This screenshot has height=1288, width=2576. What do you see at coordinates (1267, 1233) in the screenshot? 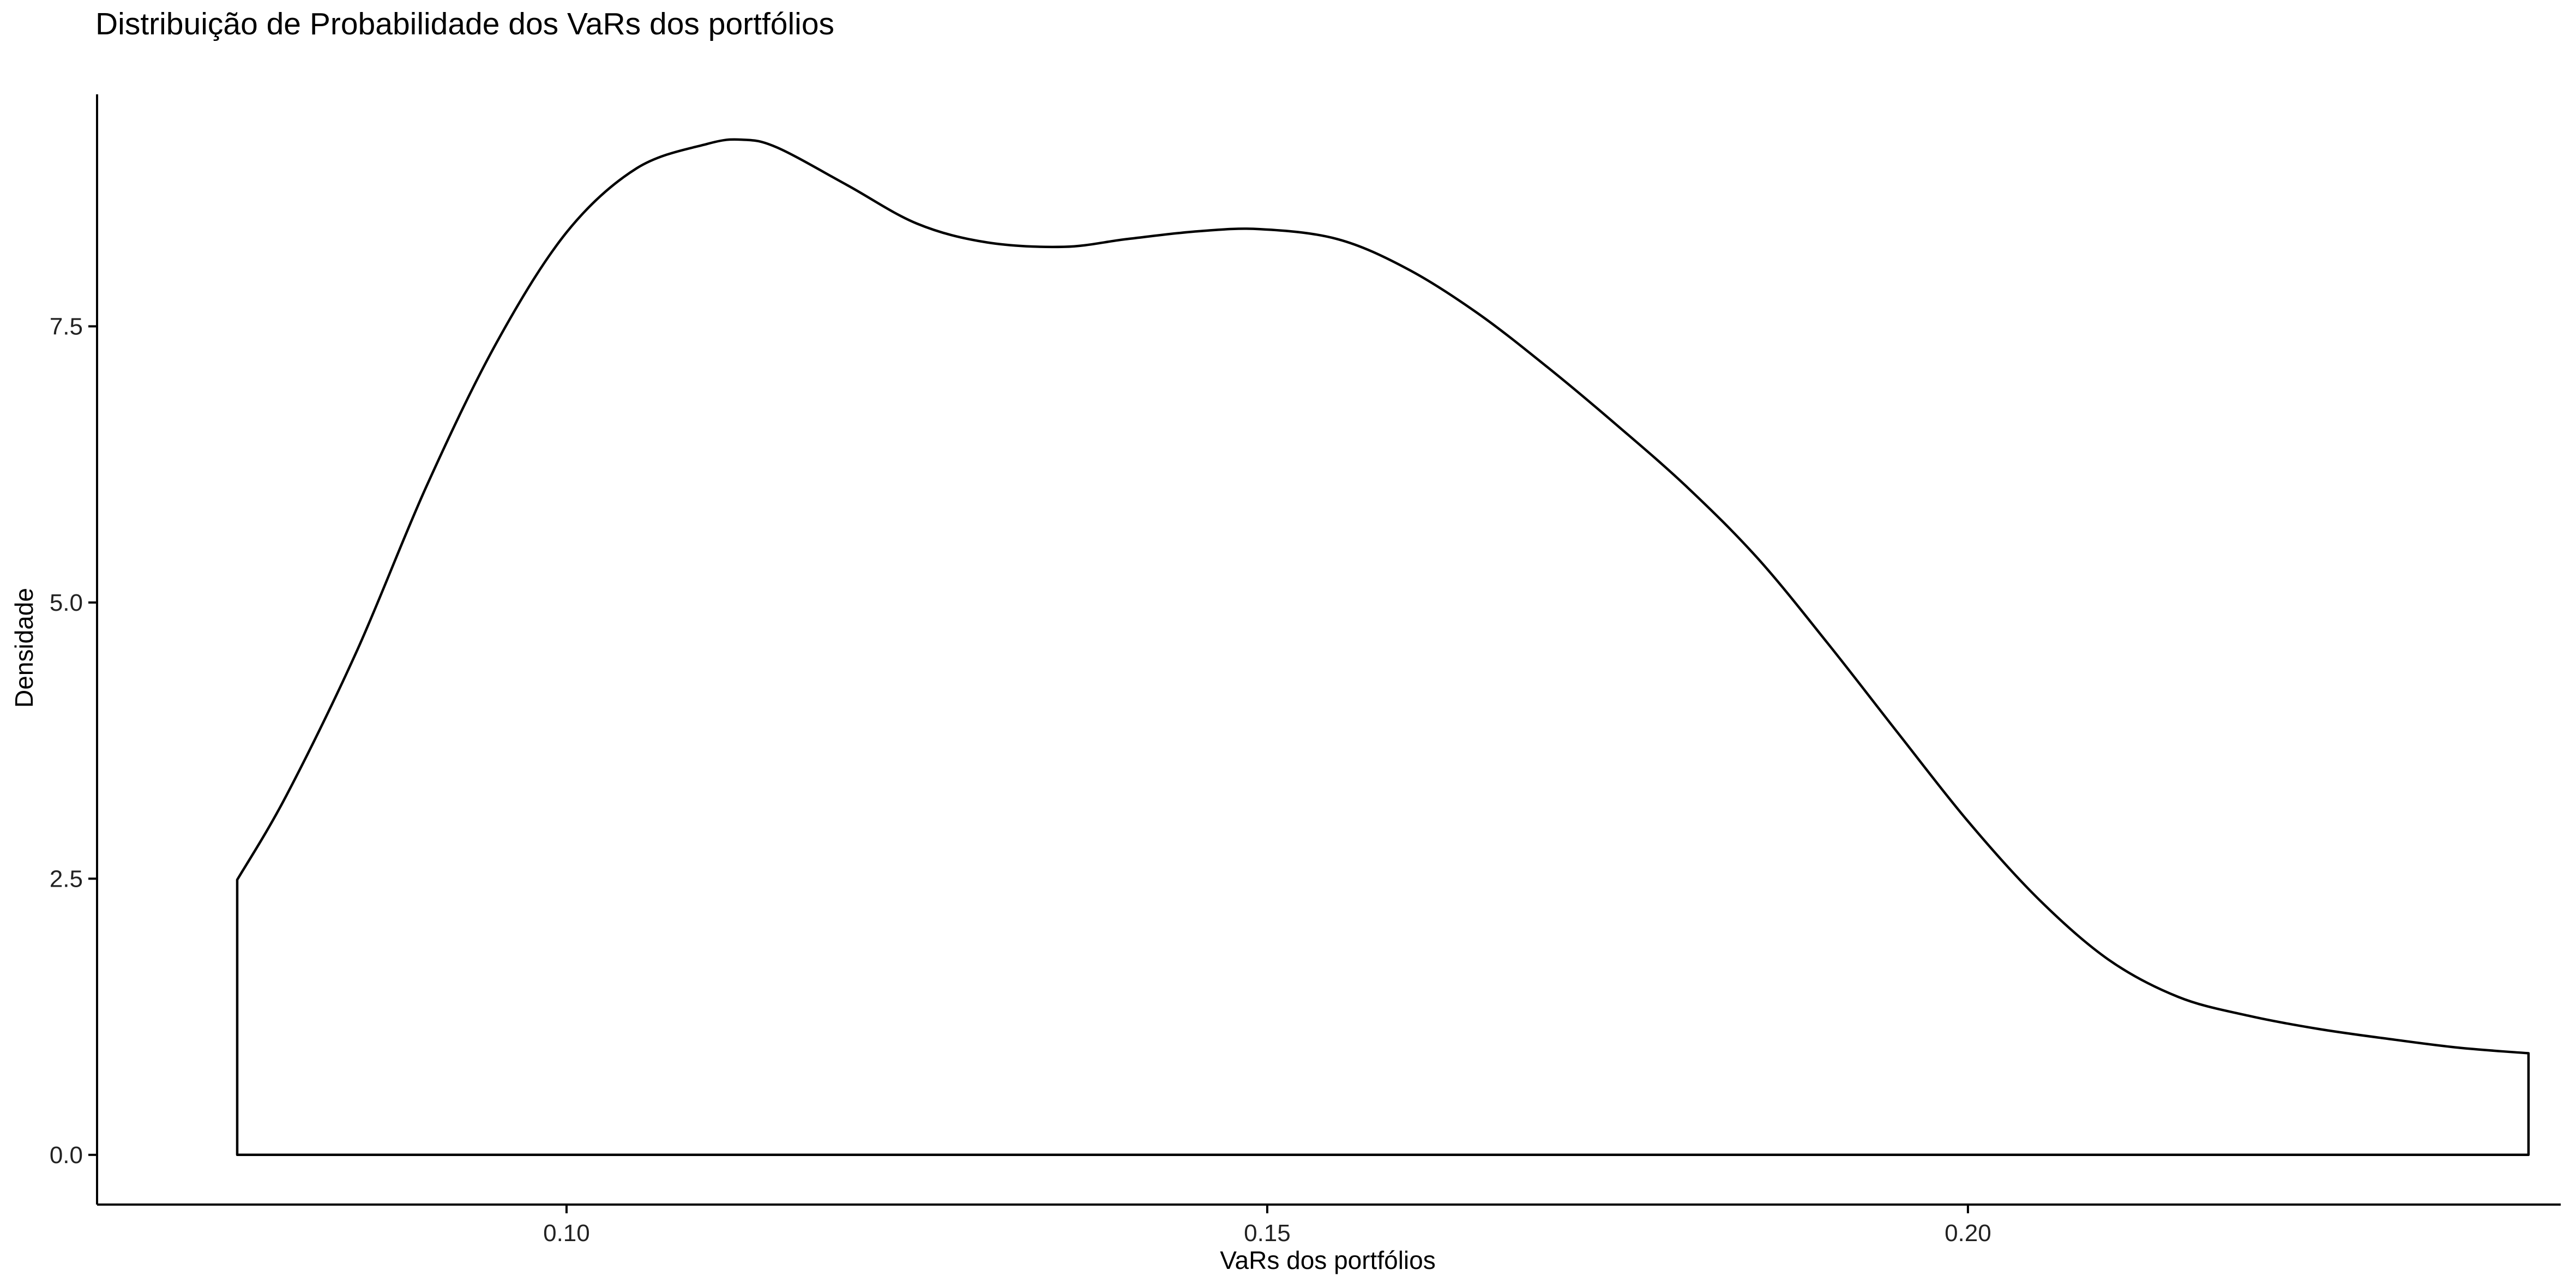
I see `x-tick-label: 0.15` at bounding box center [1267, 1233].